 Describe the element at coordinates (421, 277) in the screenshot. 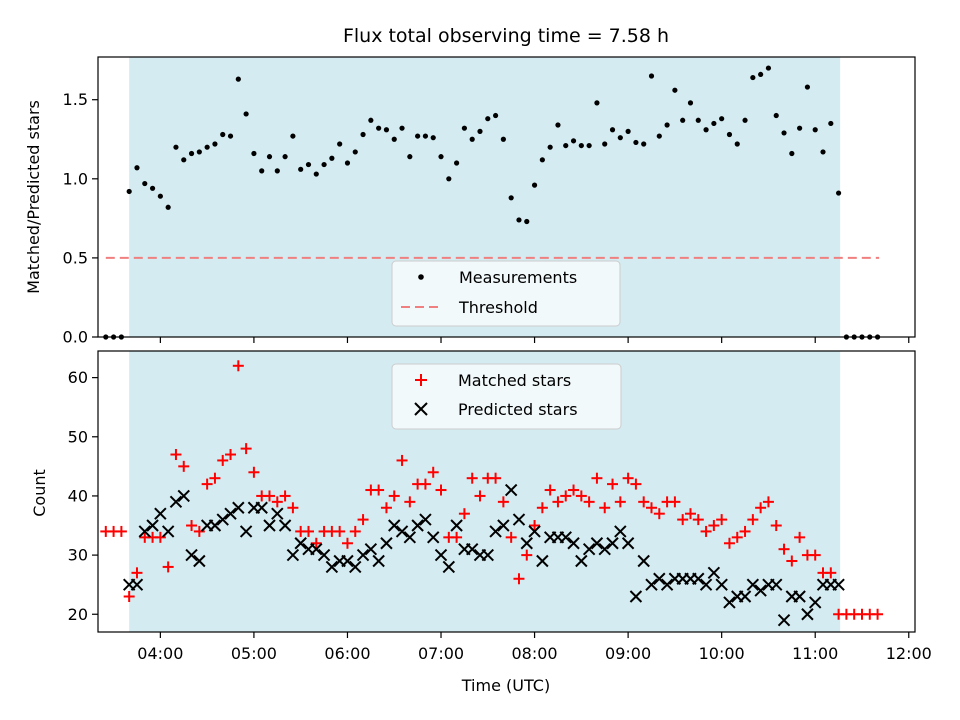

I see `legend-measurements-marker` at that location.